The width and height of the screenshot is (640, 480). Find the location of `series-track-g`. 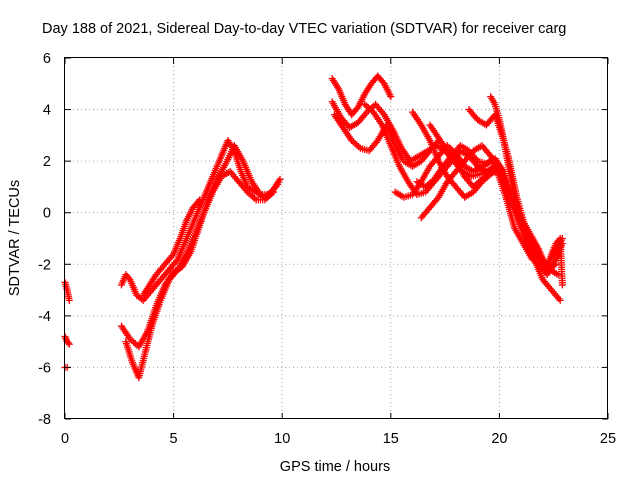

series-track-g is located at coordinates (171, 247).